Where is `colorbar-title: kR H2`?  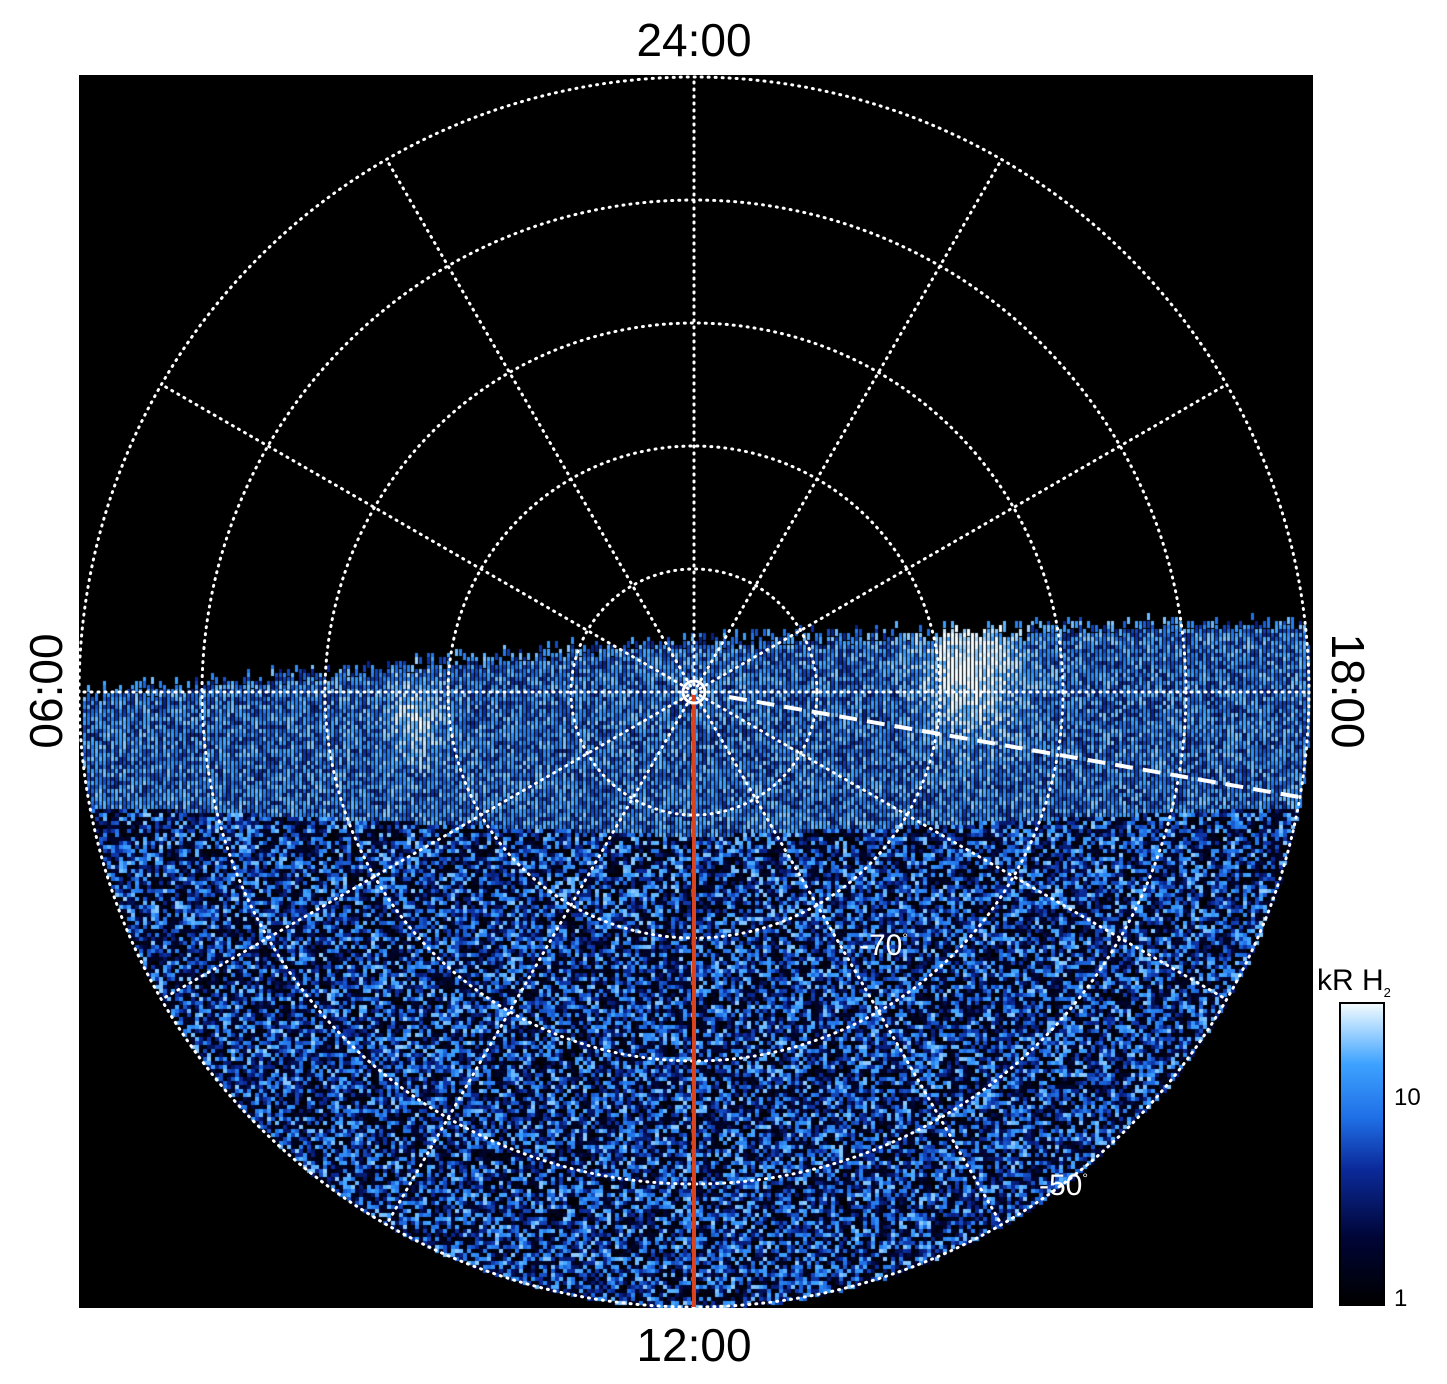 colorbar-title: kR H2 is located at coordinates (1354, 982).